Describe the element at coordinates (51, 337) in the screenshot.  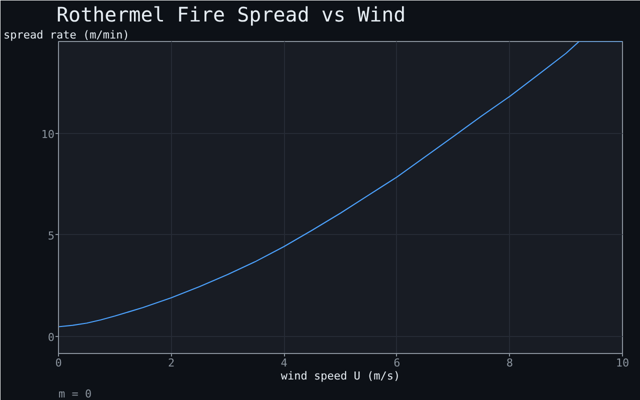
I see `y-tick-label: 0` at that location.